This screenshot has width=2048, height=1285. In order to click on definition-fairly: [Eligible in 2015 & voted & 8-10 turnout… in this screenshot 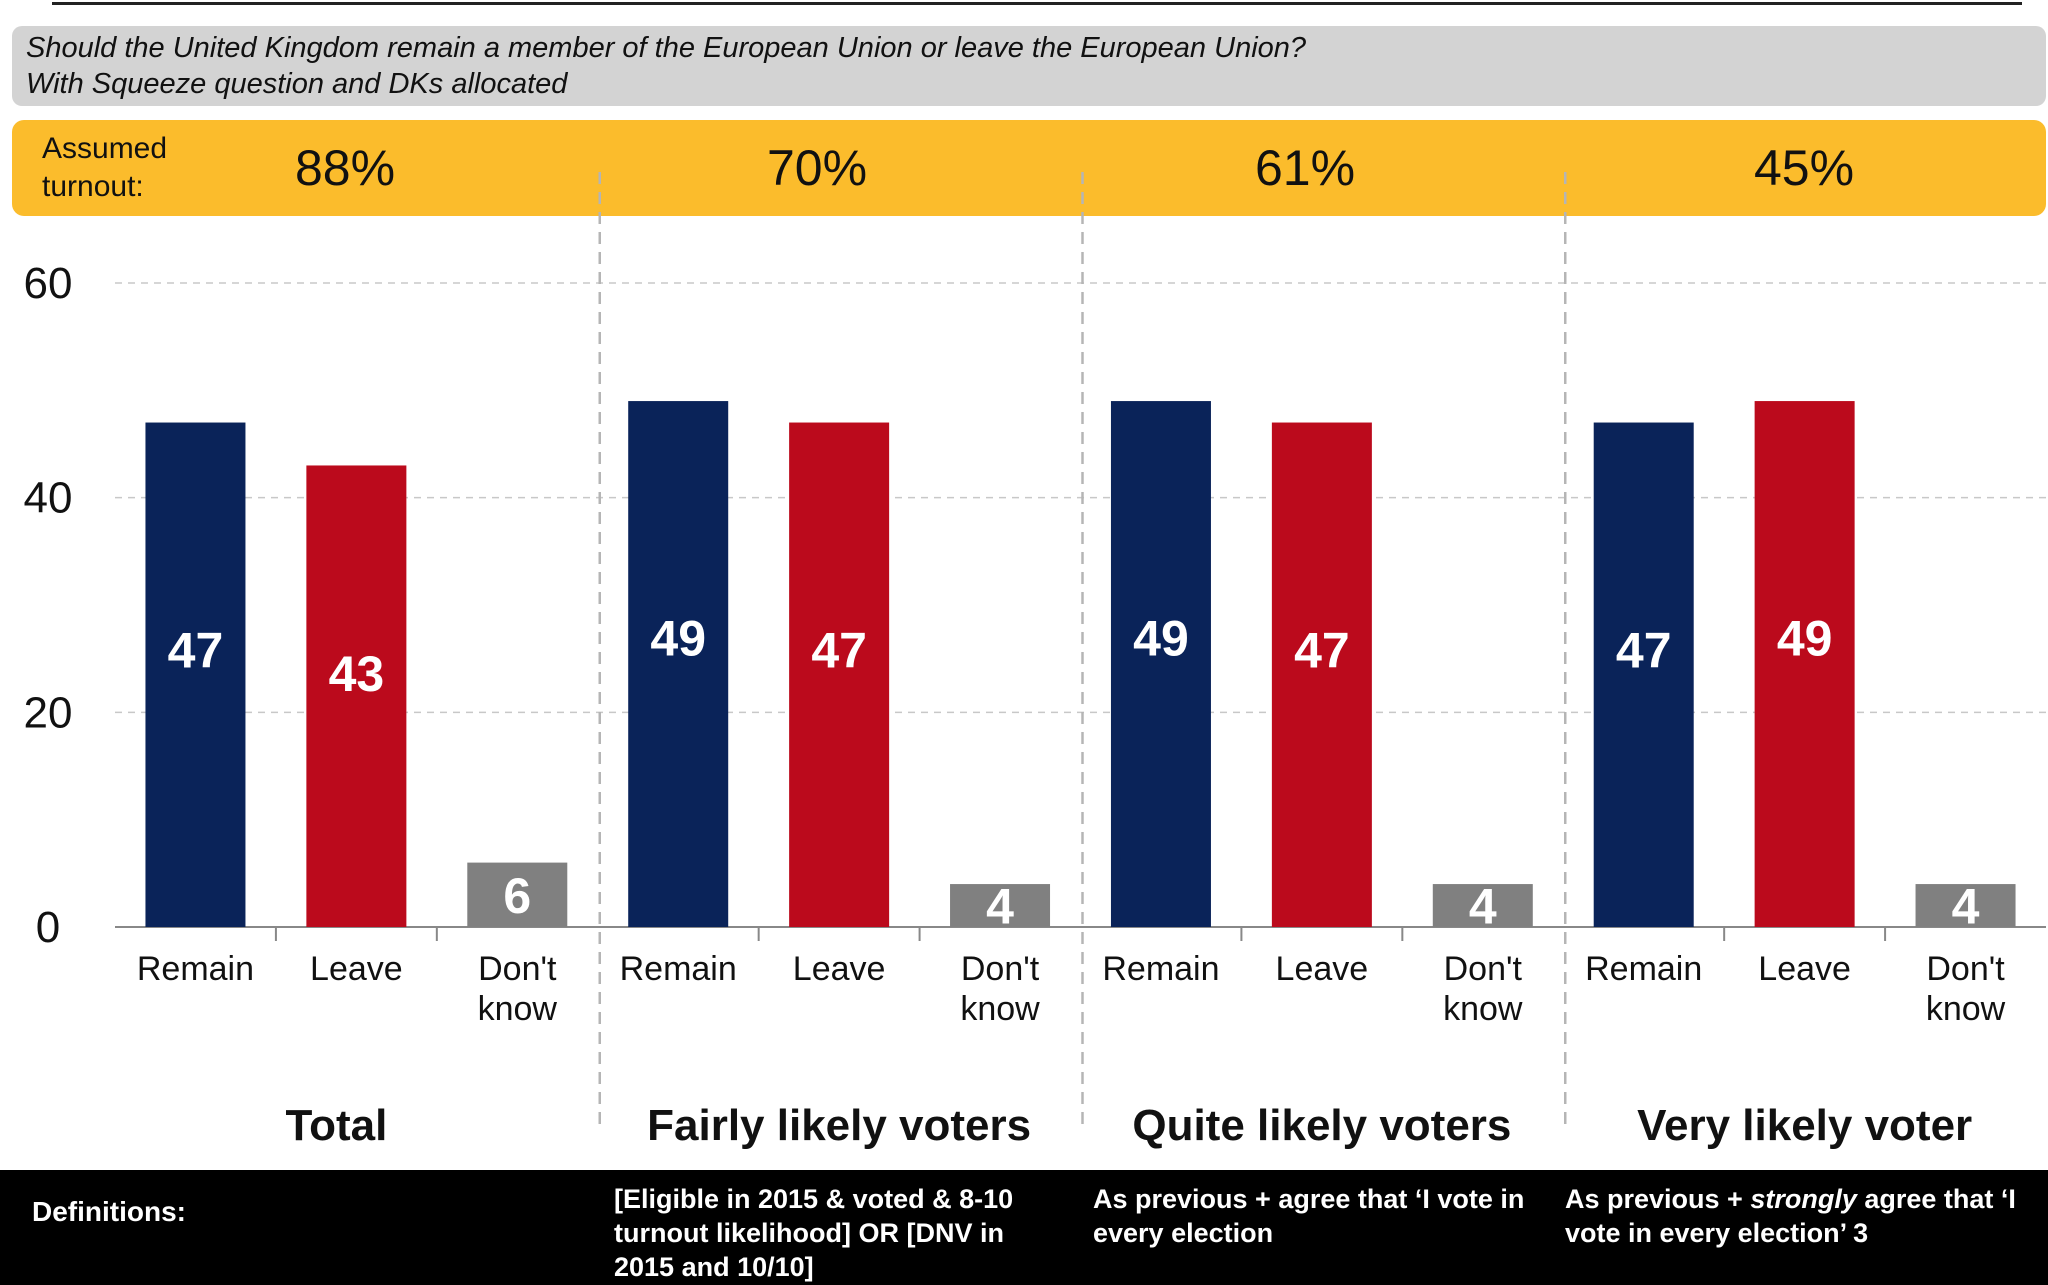, I will do `click(814, 1233)`.